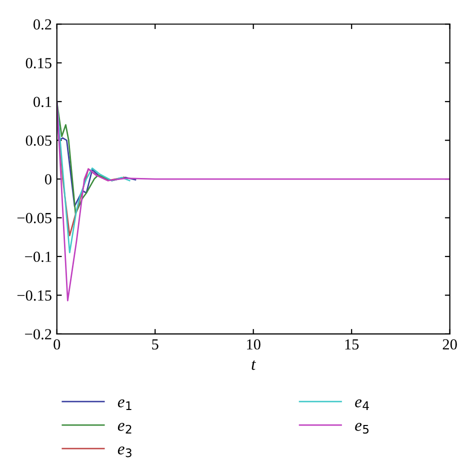 The height and width of the screenshot is (473, 474). What do you see at coordinates (254, 365) in the screenshot?
I see `x-axis-title: t` at bounding box center [254, 365].